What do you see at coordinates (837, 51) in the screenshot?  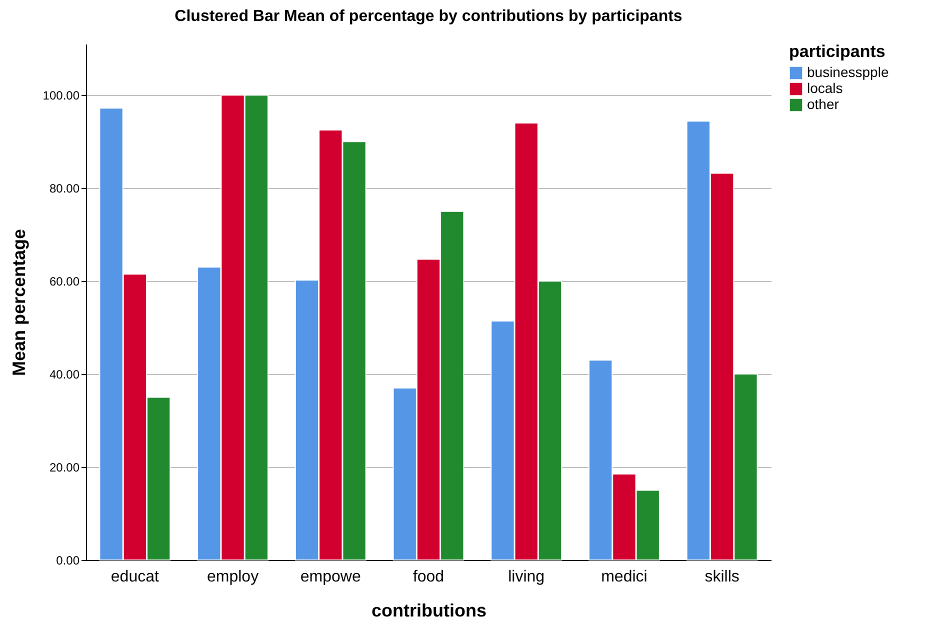 I see `legend-title: participants` at bounding box center [837, 51].